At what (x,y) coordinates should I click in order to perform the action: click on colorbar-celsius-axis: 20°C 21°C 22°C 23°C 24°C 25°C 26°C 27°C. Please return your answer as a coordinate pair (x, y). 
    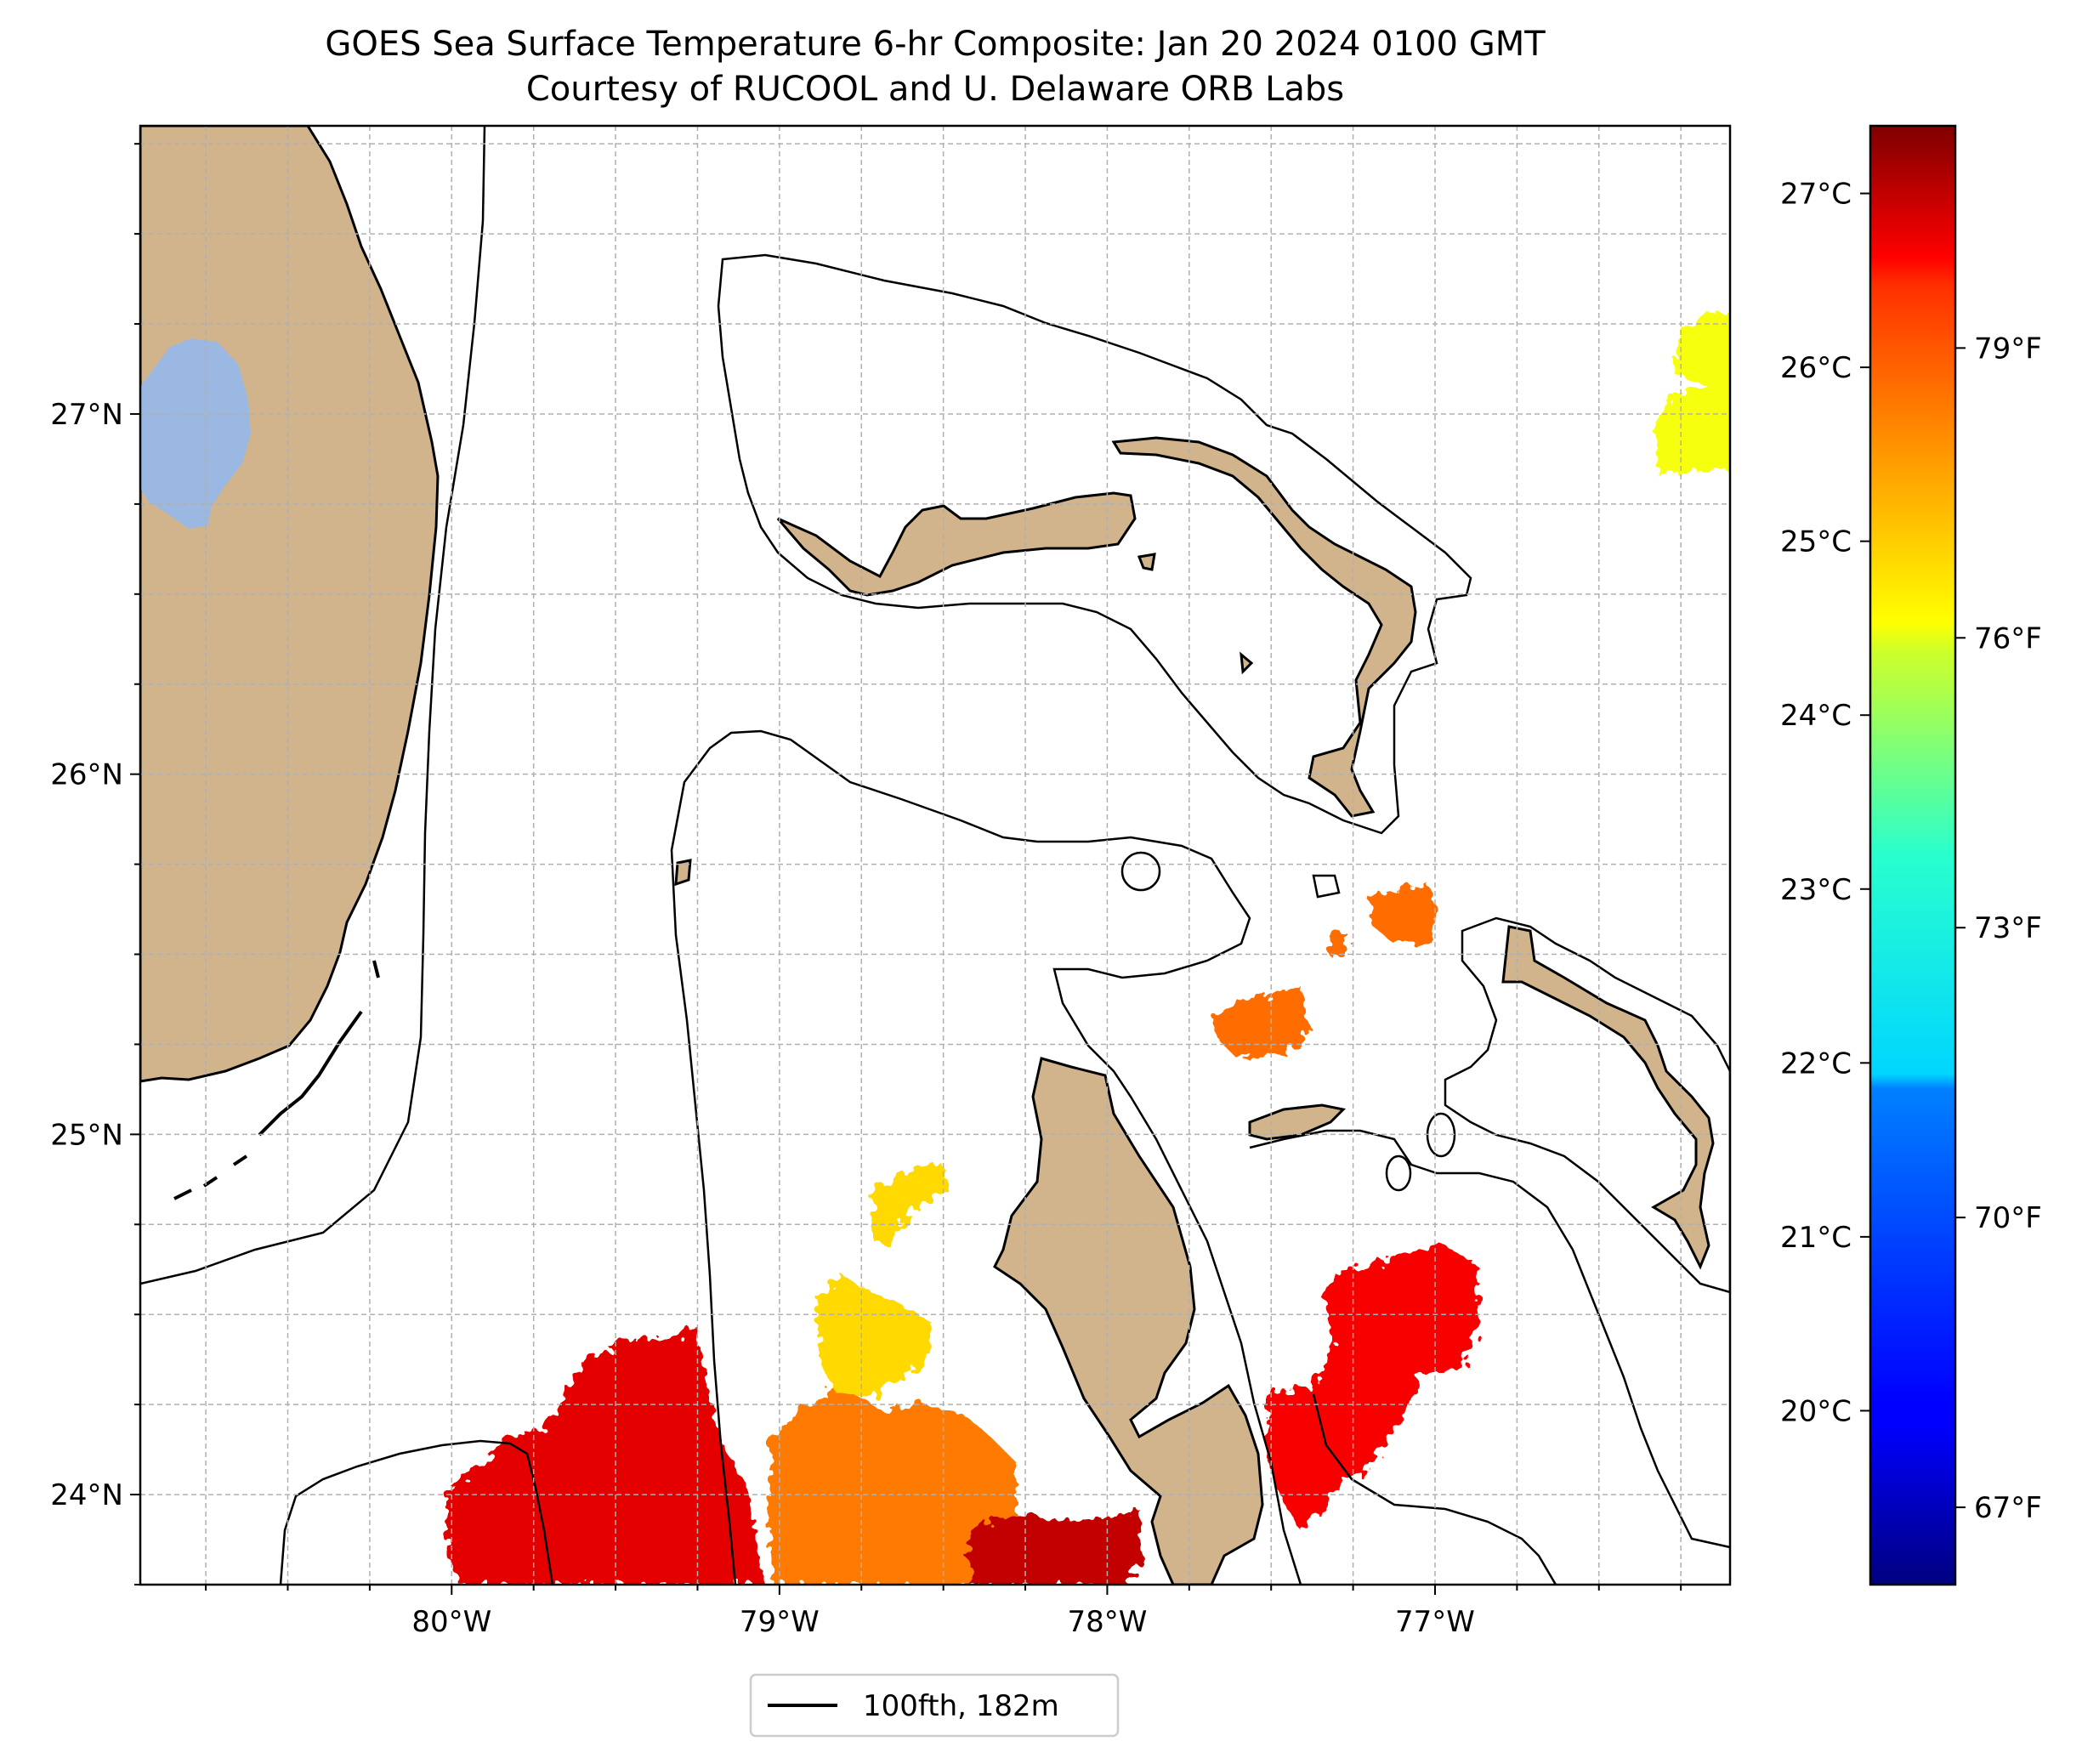
    Looking at the image, I should click on (1825, 803).